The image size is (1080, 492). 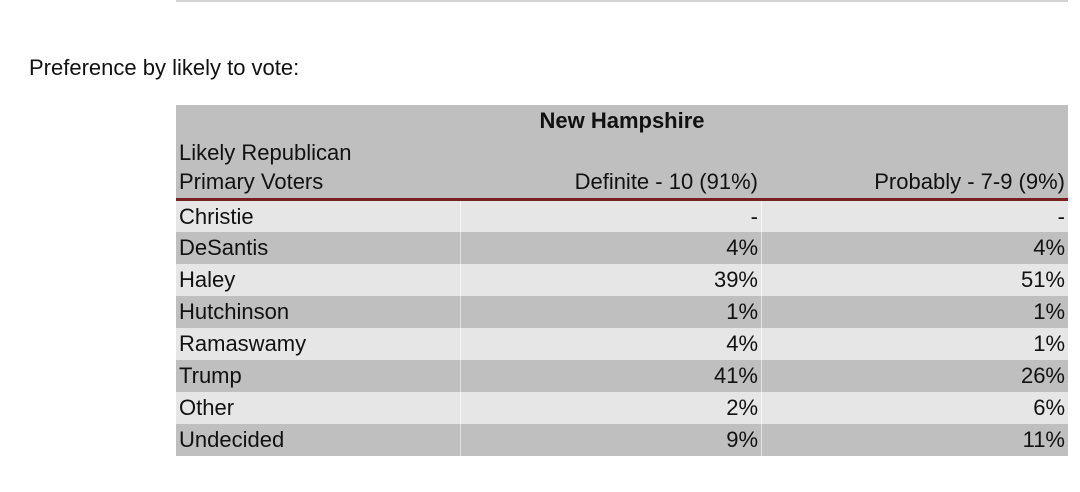 I want to click on candidate-name: Hutchinson, so click(x=234, y=311).